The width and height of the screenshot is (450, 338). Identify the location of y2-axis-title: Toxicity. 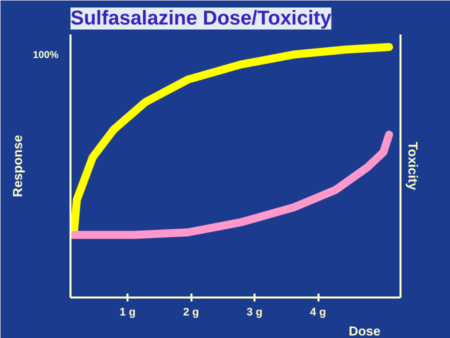
(413, 166).